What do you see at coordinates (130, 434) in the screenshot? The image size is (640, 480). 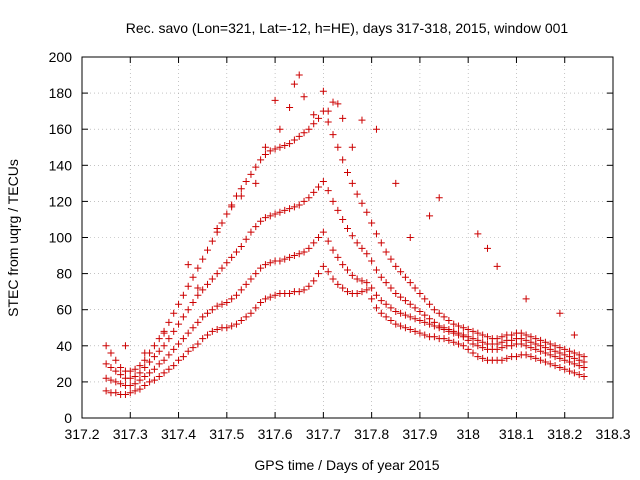 I see `x-tick-label: 317.3` at bounding box center [130, 434].